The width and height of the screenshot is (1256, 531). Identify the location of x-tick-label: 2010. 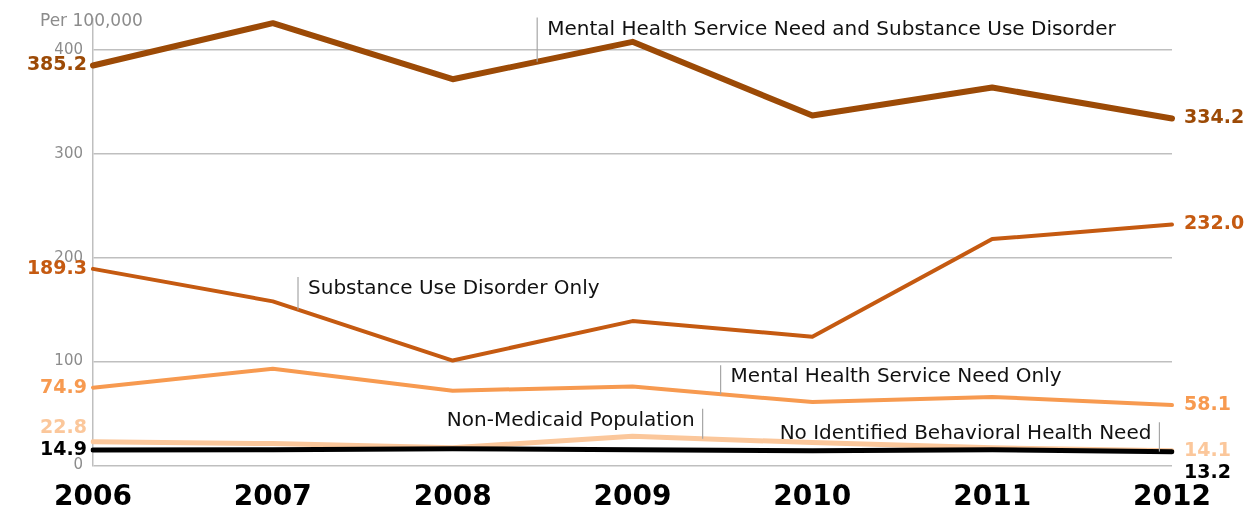
(812, 496).